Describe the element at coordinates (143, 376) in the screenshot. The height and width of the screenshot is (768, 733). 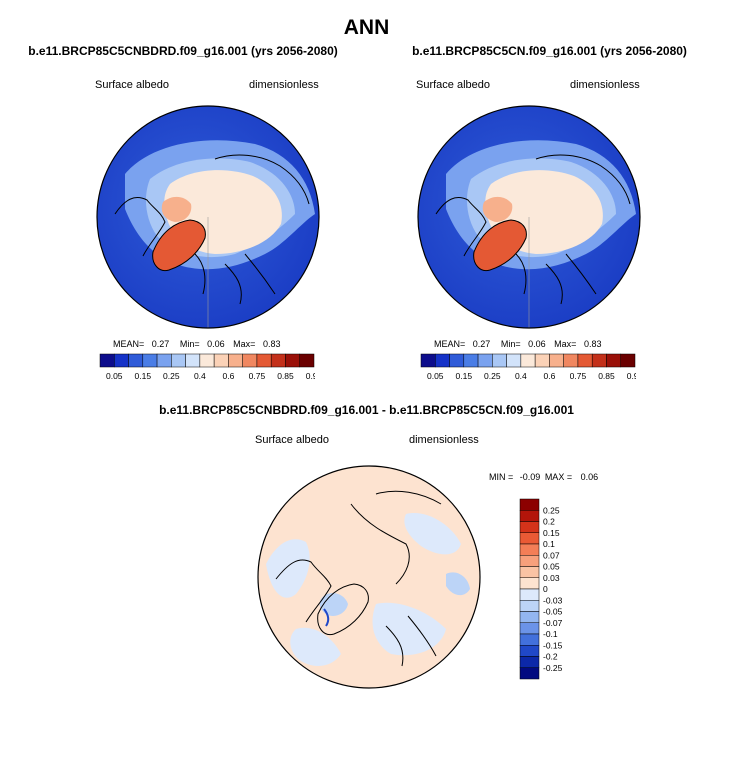
I see `panel1-colorbar-tick-label: 0.15` at that location.